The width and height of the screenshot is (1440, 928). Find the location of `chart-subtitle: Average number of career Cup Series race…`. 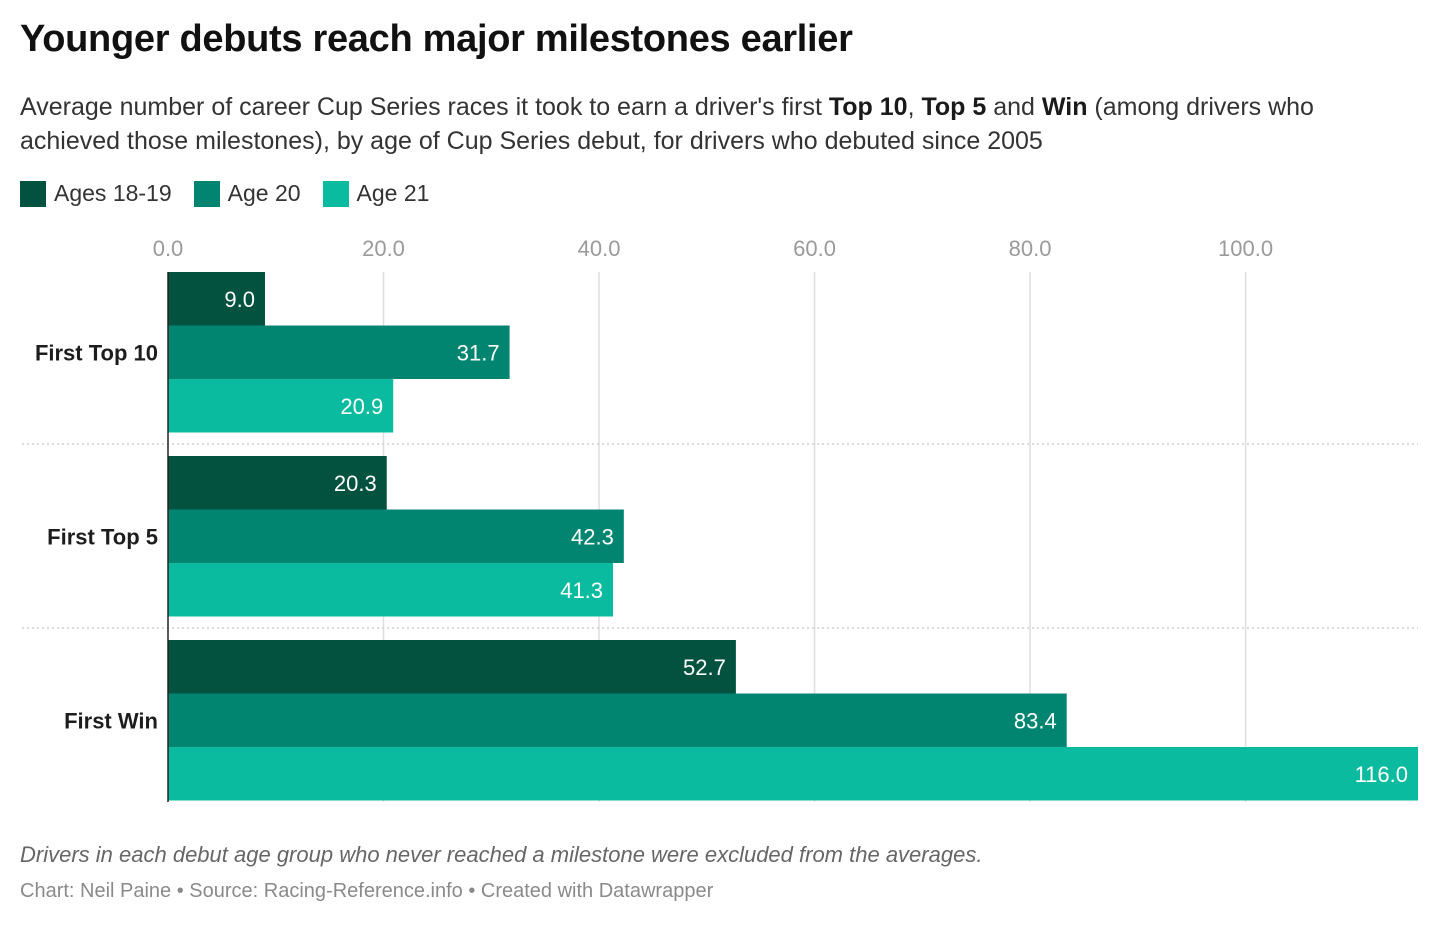

chart-subtitle: Average number of career Cup Series race… is located at coordinates (715, 124).